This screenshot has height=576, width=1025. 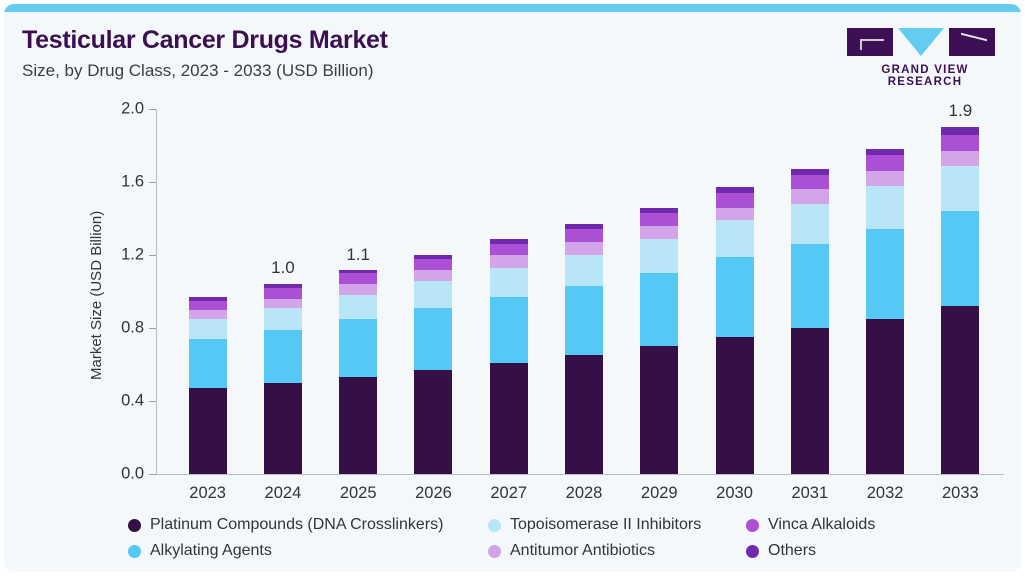 What do you see at coordinates (606, 524) in the screenshot?
I see `legend-item-label: Topoisomerase II Inhibitors` at bounding box center [606, 524].